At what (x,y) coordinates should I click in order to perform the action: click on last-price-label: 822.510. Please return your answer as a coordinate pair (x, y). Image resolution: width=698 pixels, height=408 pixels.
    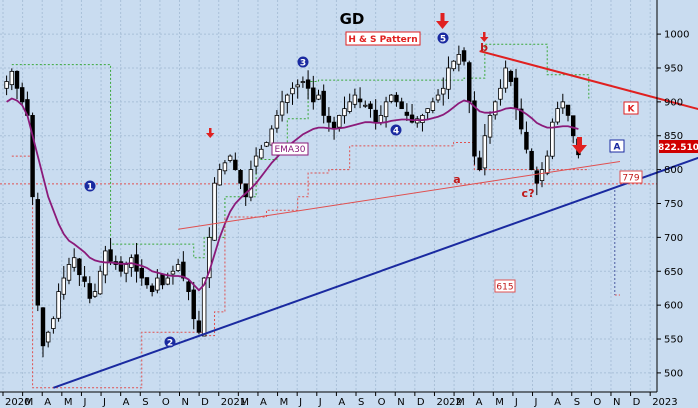
    Looking at the image, I should click on (678, 148).